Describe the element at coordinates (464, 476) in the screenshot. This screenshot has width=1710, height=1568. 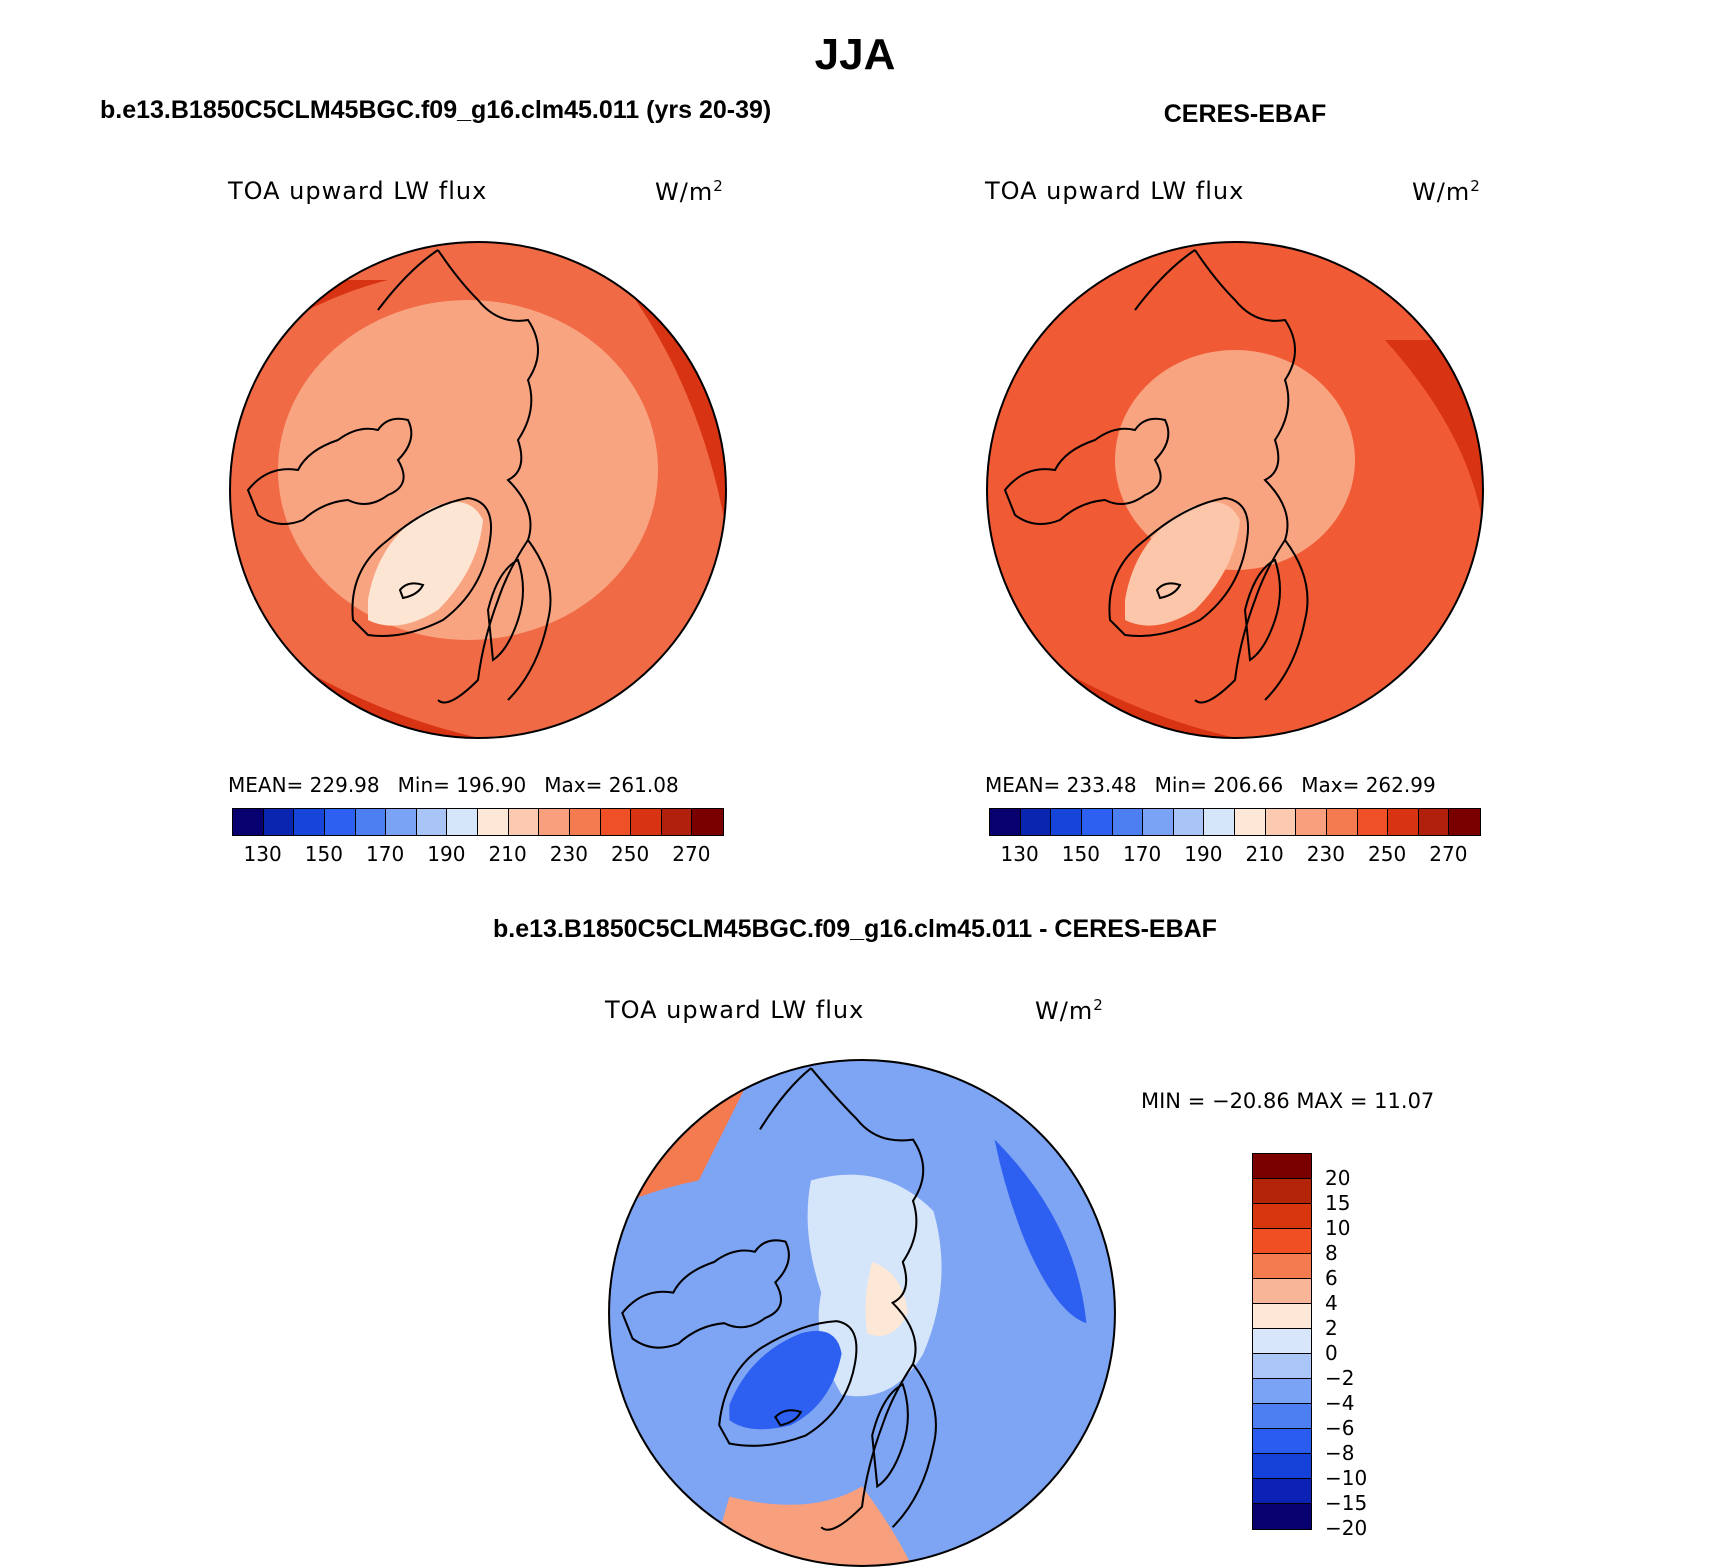
I see `model-coastline-eurasia` at that location.